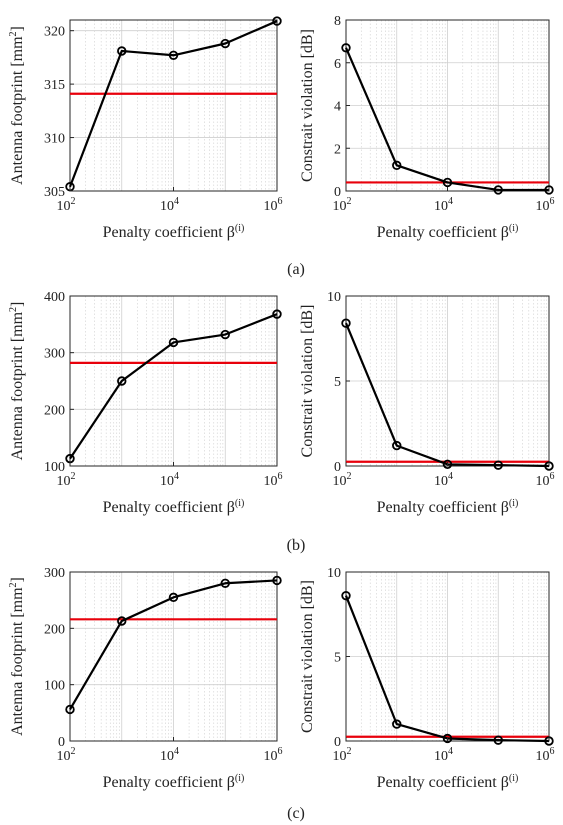 This screenshot has width=563, height=825. Describe the element at coordinates (54, 32) in the screenshot. I see `y-tick-label: 320` at that location.